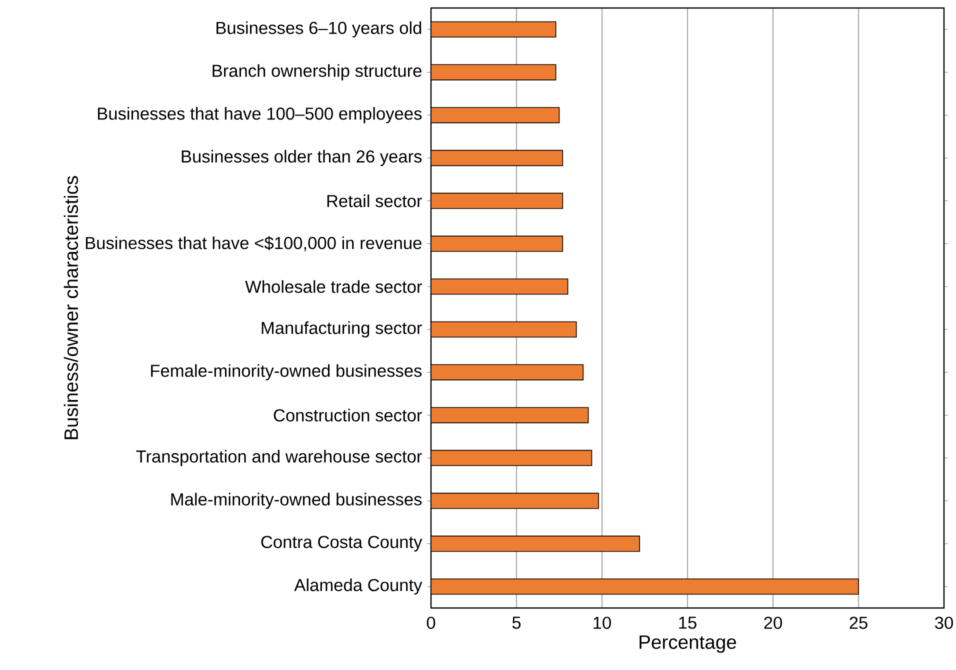 The image size is (956, 670). What do you see at coordinates (319, 29) in the screenshot?
I see `y-tick-label: Businesses 6–10 years old` at bounding box center [319, 29].